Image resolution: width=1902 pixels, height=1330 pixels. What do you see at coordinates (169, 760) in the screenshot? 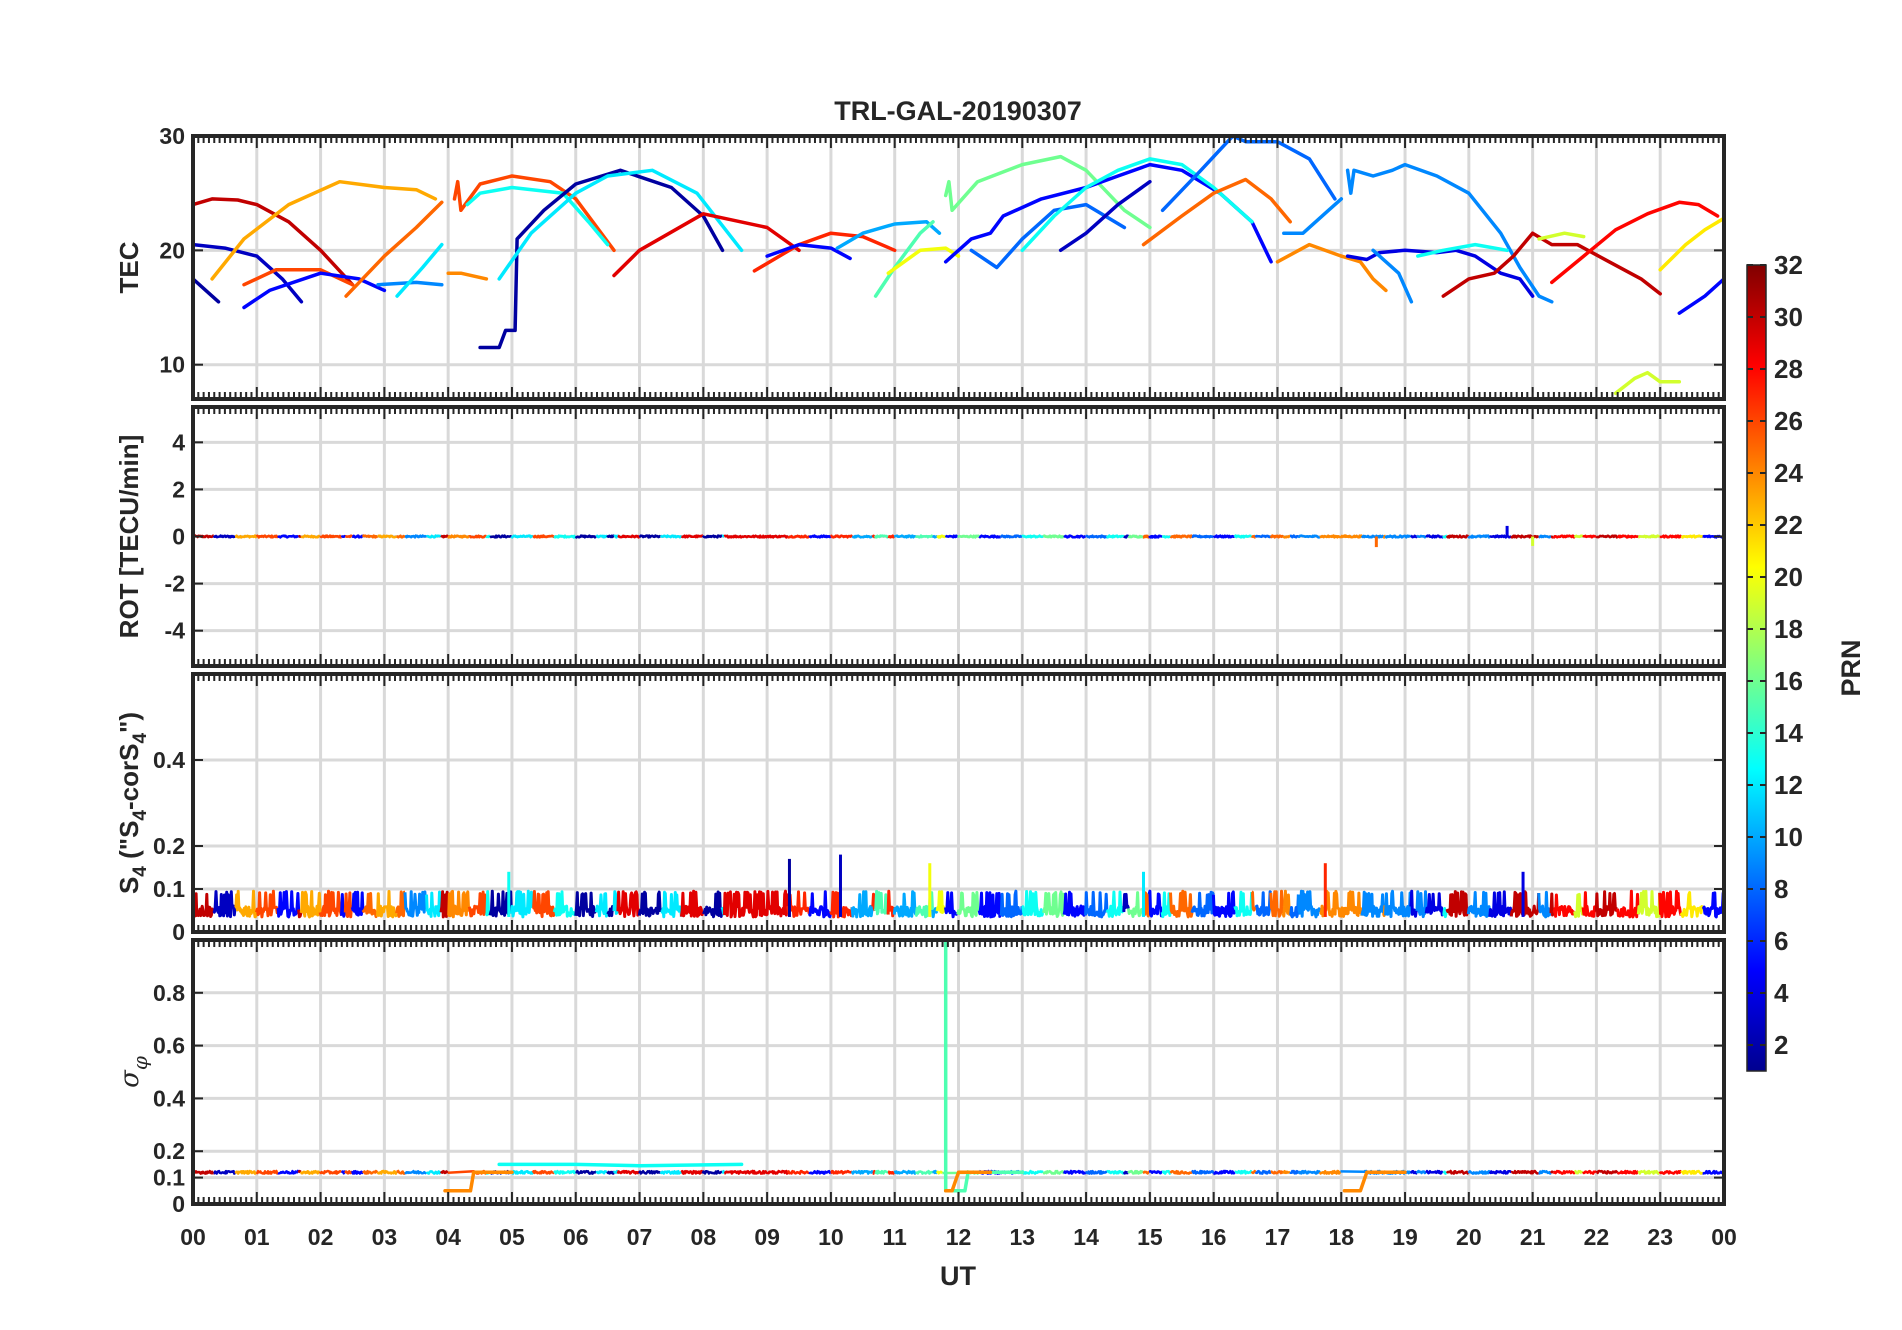
I see `y-tick-label: 0.4` at bounding box center [169, 760].